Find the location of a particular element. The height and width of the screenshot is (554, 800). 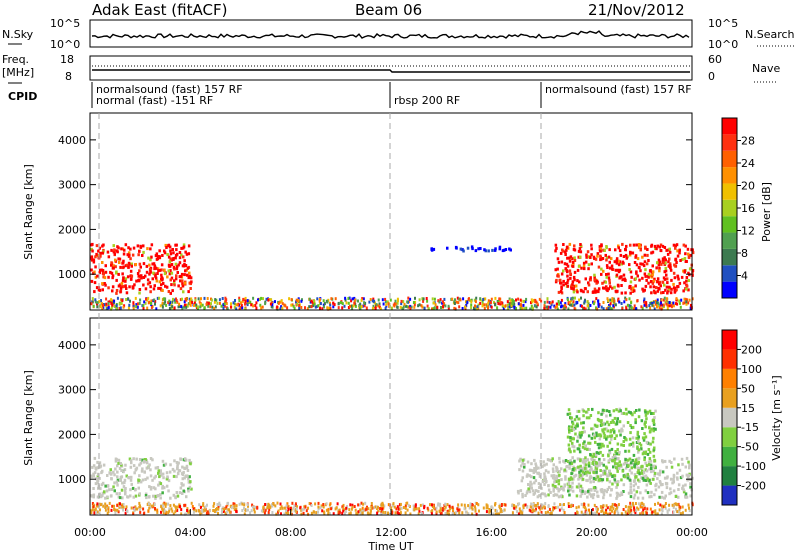

freq-panel: Freq. [MHz] 18 8 60 0 Nave is located at coordinates (391, 68).